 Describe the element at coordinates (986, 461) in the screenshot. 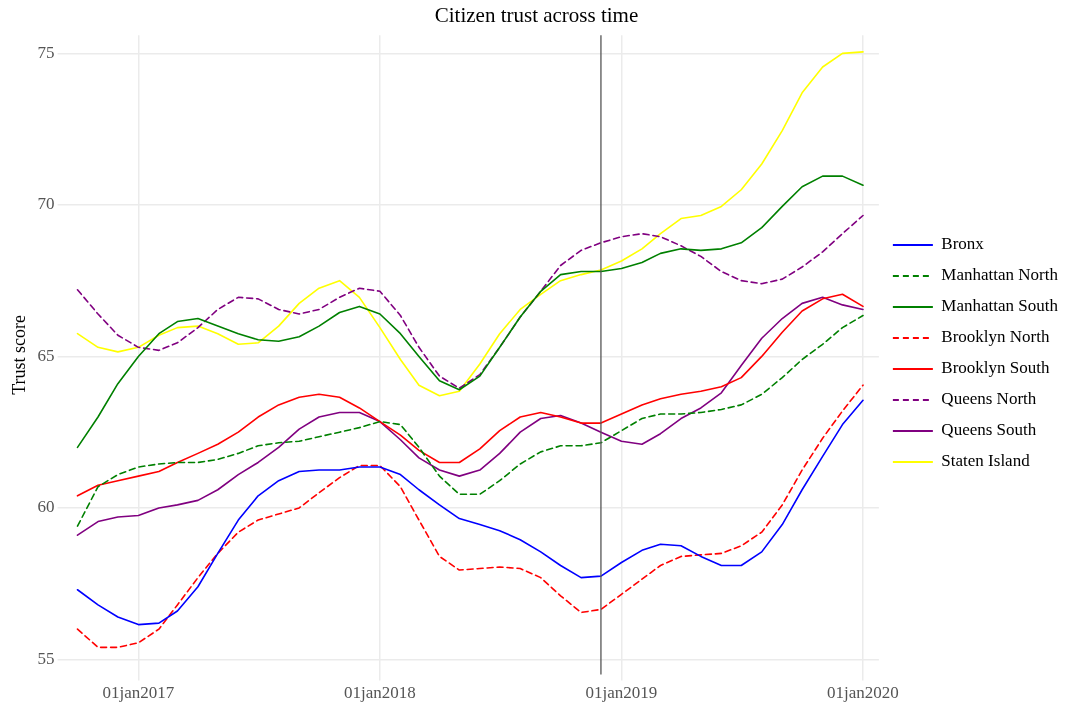

I see `legend-label: Staten Island` at that location.